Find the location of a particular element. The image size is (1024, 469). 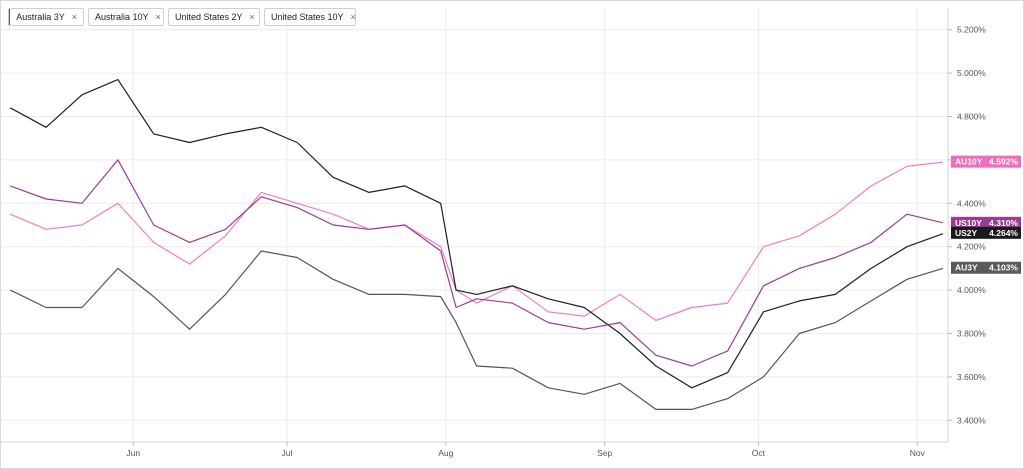

end-tag-us10y: US10Y 4.310% is located at coordinates (986, 222).